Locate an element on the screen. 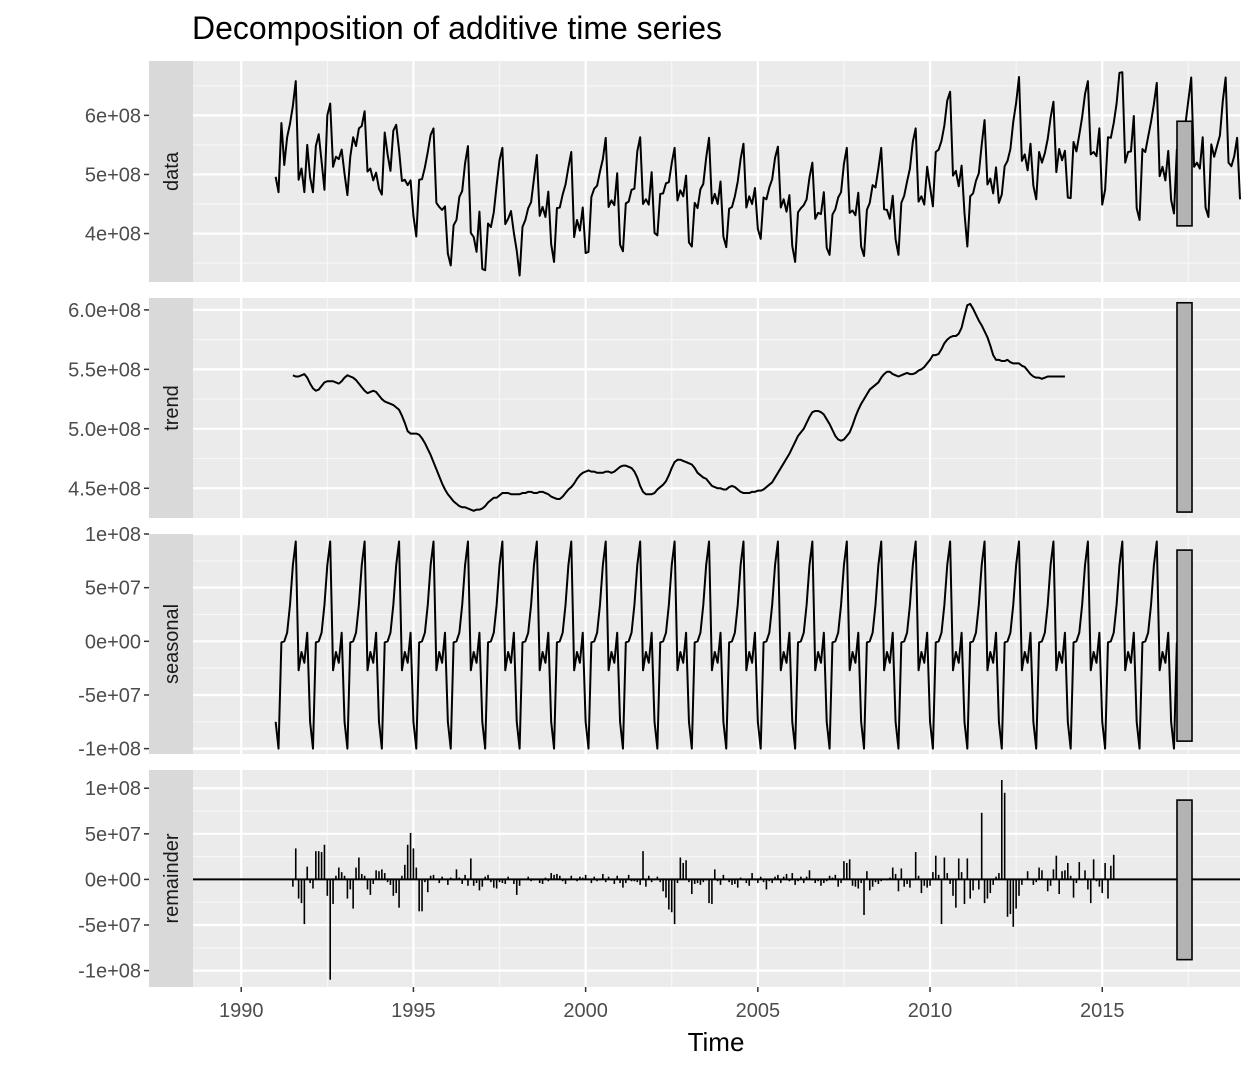  strip-label-remainder: remainder is located at coordinates (172, 878).